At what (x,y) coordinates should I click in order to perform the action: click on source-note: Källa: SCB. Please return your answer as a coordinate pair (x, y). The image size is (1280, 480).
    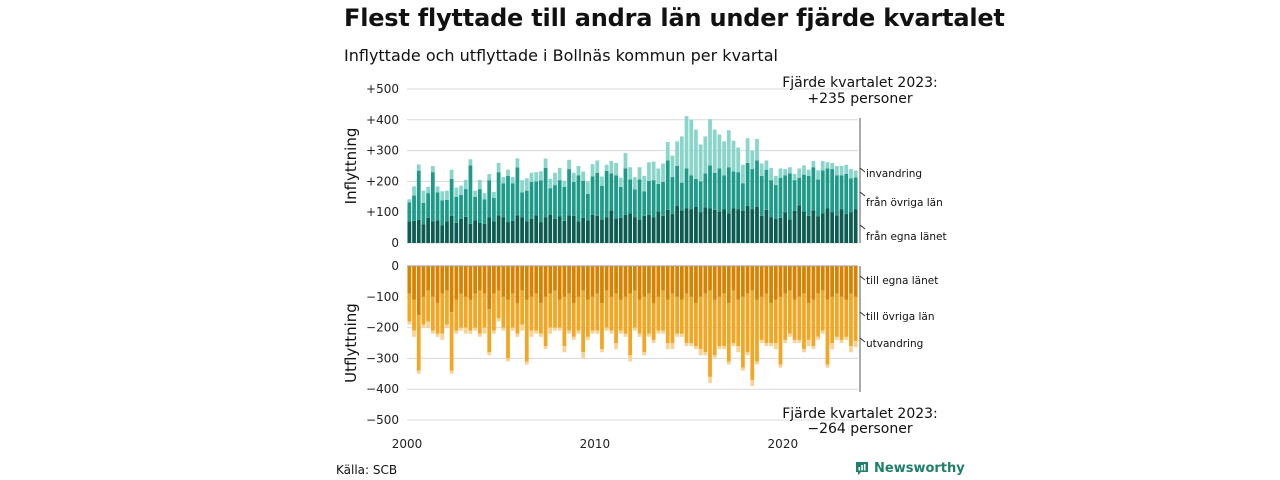
    Looking at the image, I should click on (367, 470).